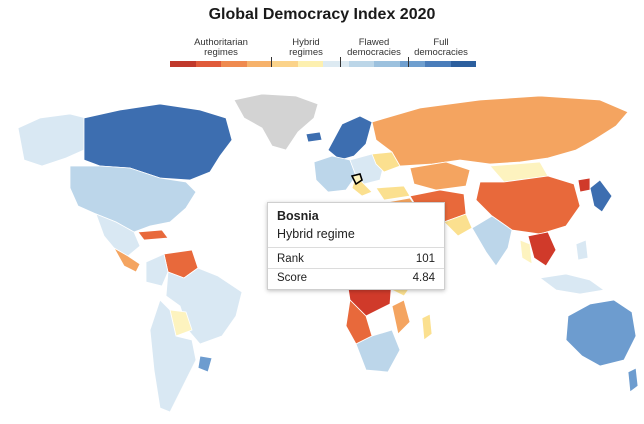 Image resolution: width=644 pixels, height=424 pixels. Describe the element at coordinates (582, 250) in the screenshot. I see `region-philippines` at that location.